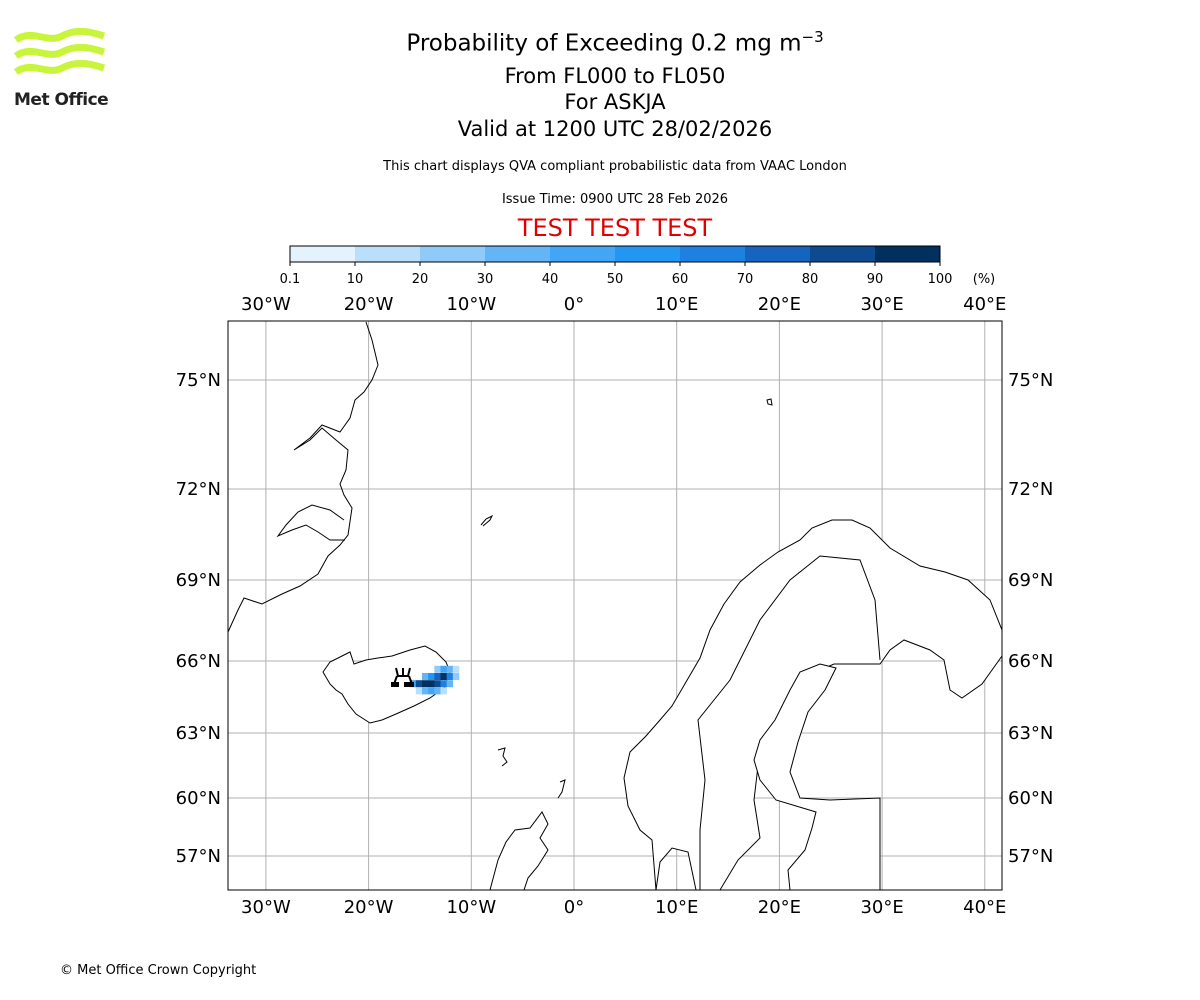 The width and height of the screenshot is (1200, 1000). What do you see at coordinates (1030, 489) in the screenshot?
I see `lat-label-right: 72°N` at bounding box center [1030, 489].